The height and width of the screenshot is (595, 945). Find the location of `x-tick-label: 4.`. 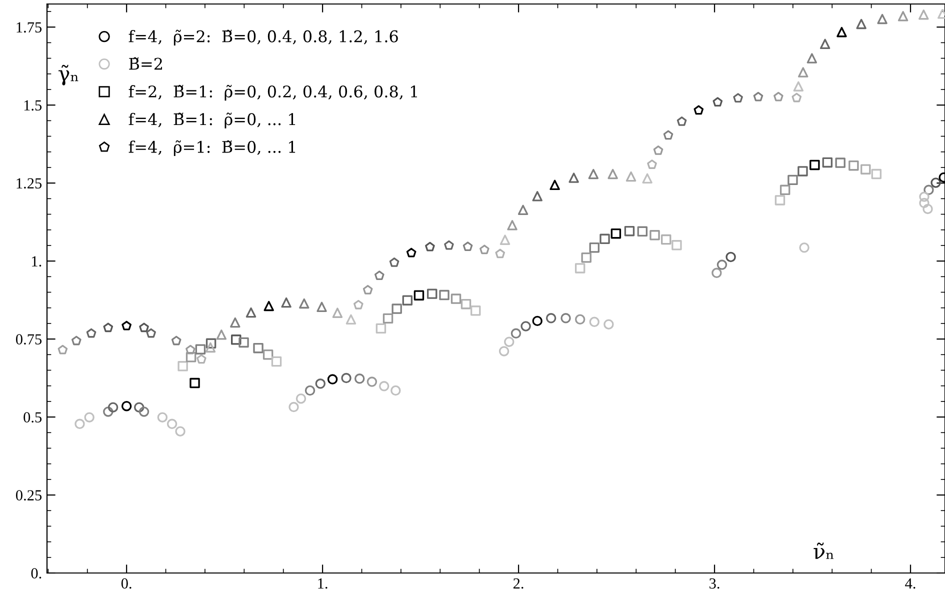

x-tick-label: 4. is located at coordinates (910, 583).